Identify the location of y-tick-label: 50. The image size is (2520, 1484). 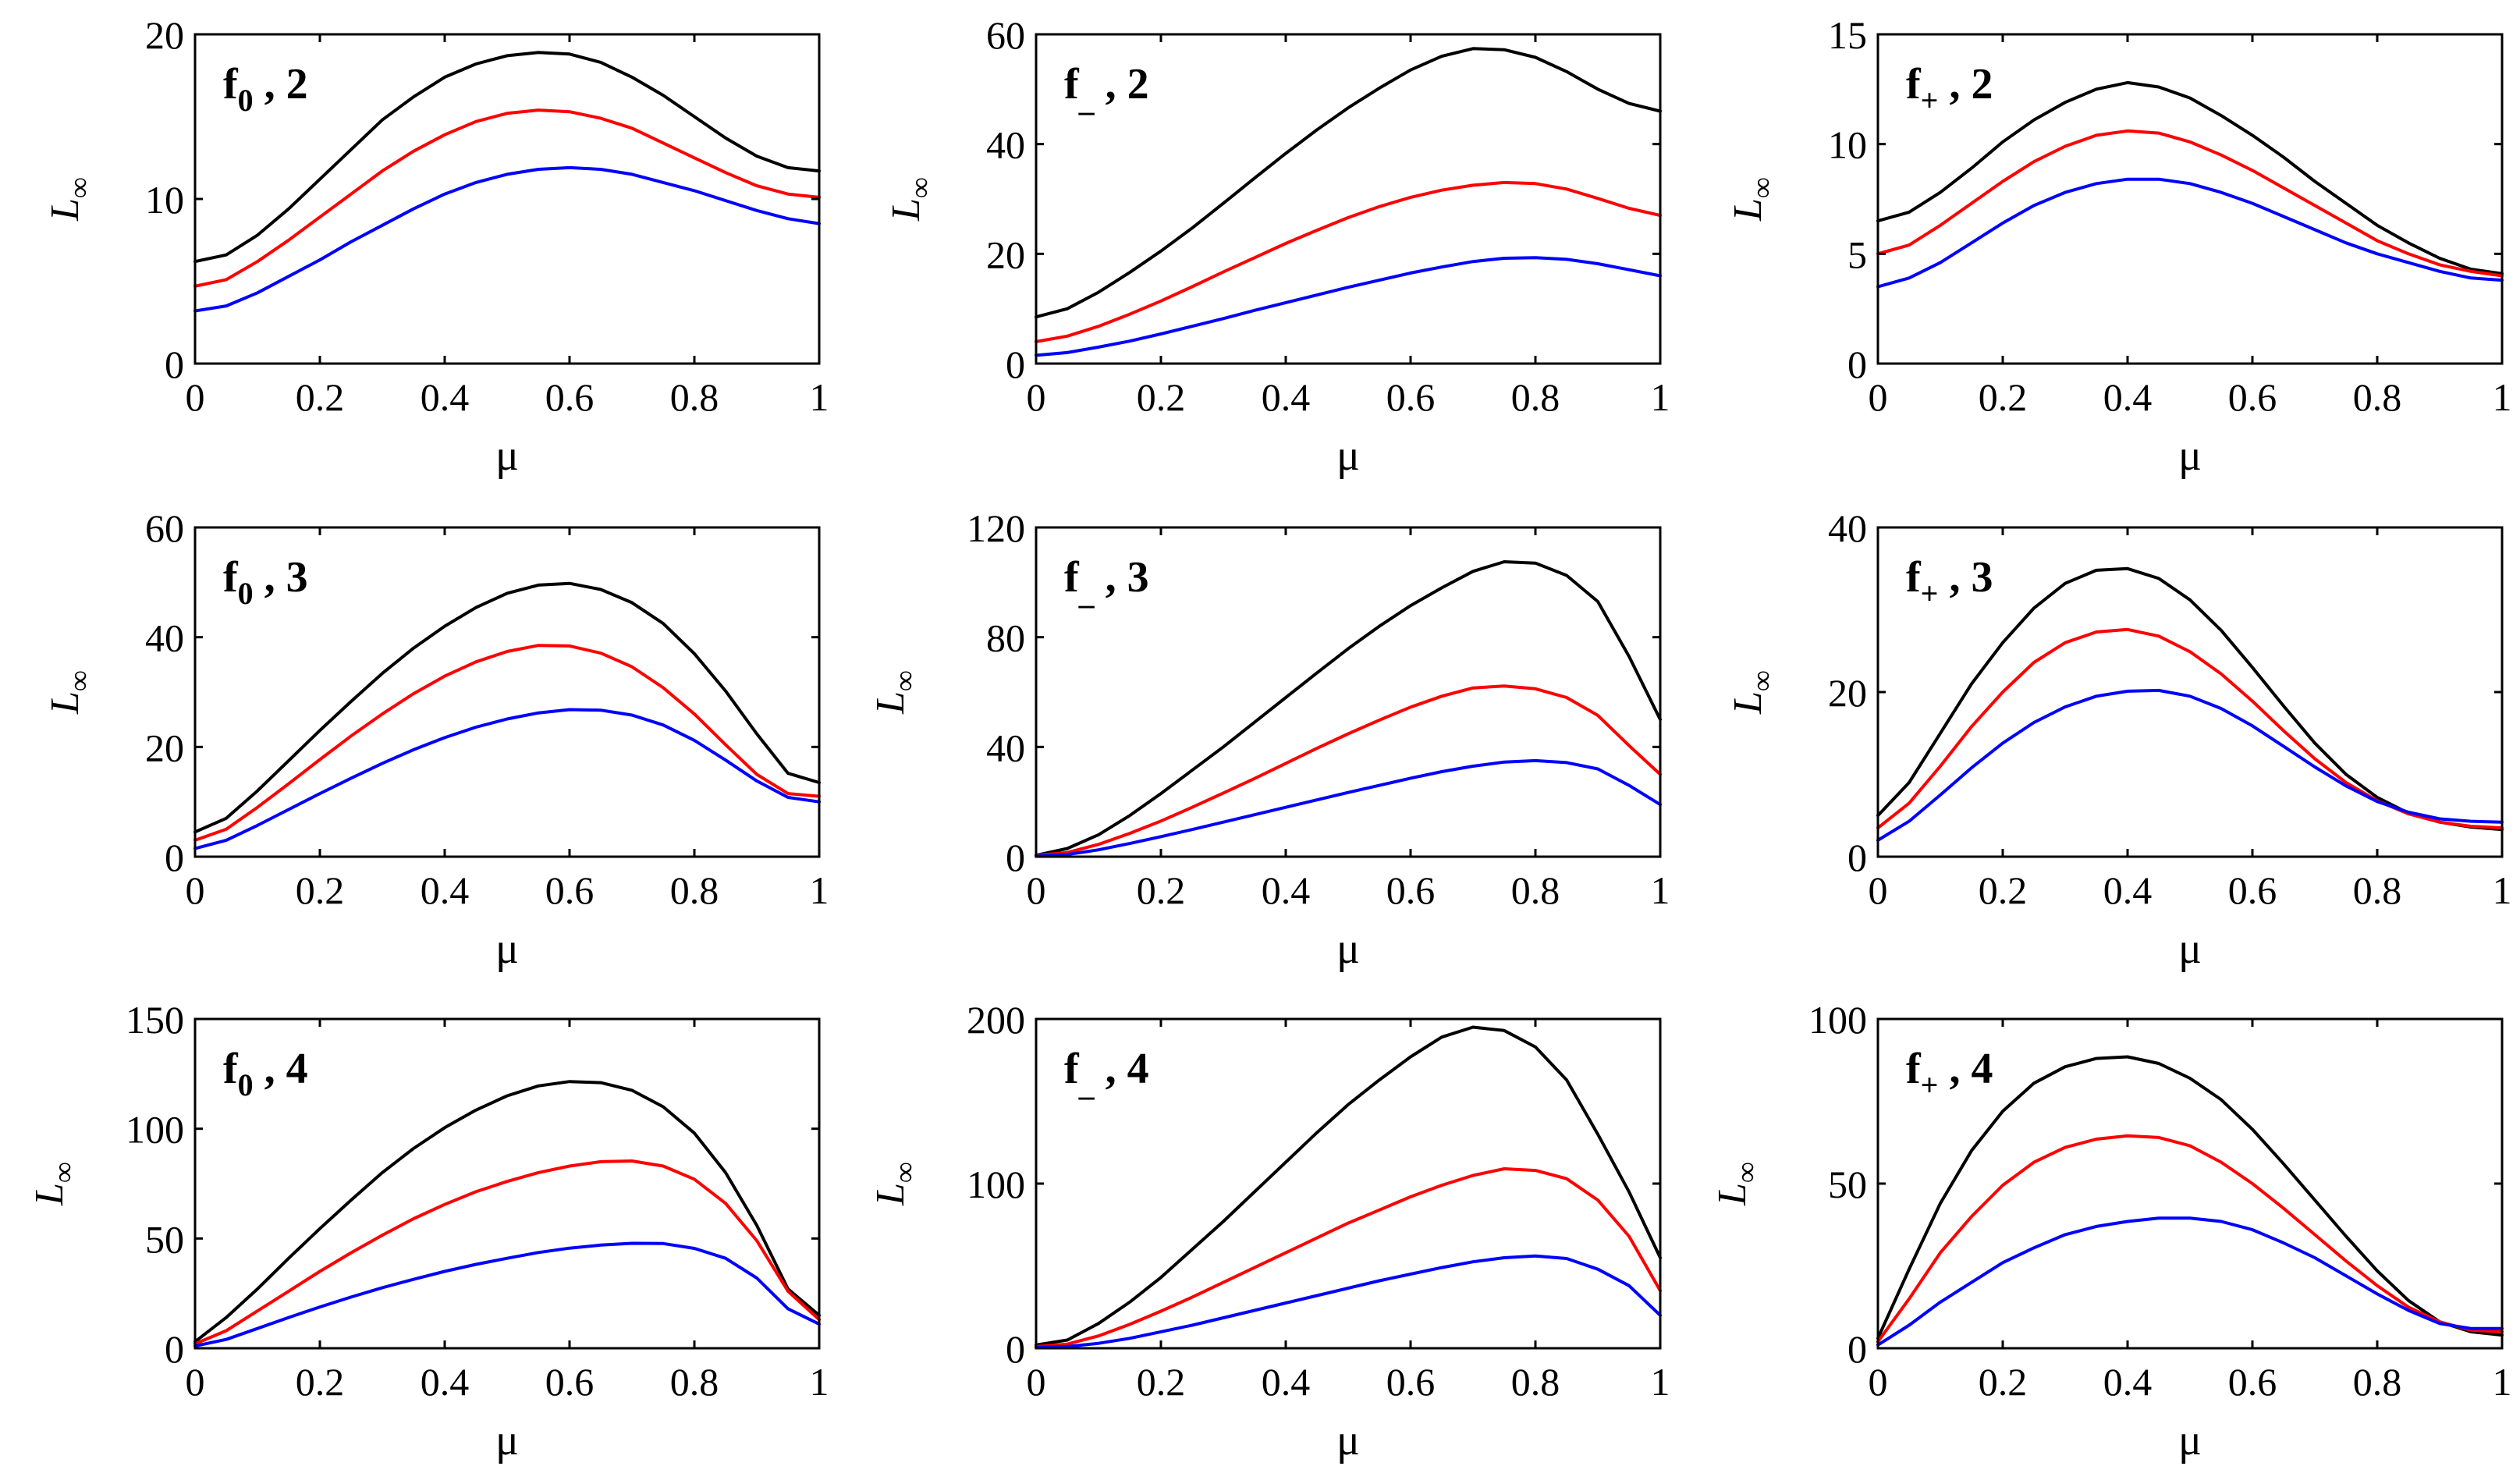
(1847, 1185).